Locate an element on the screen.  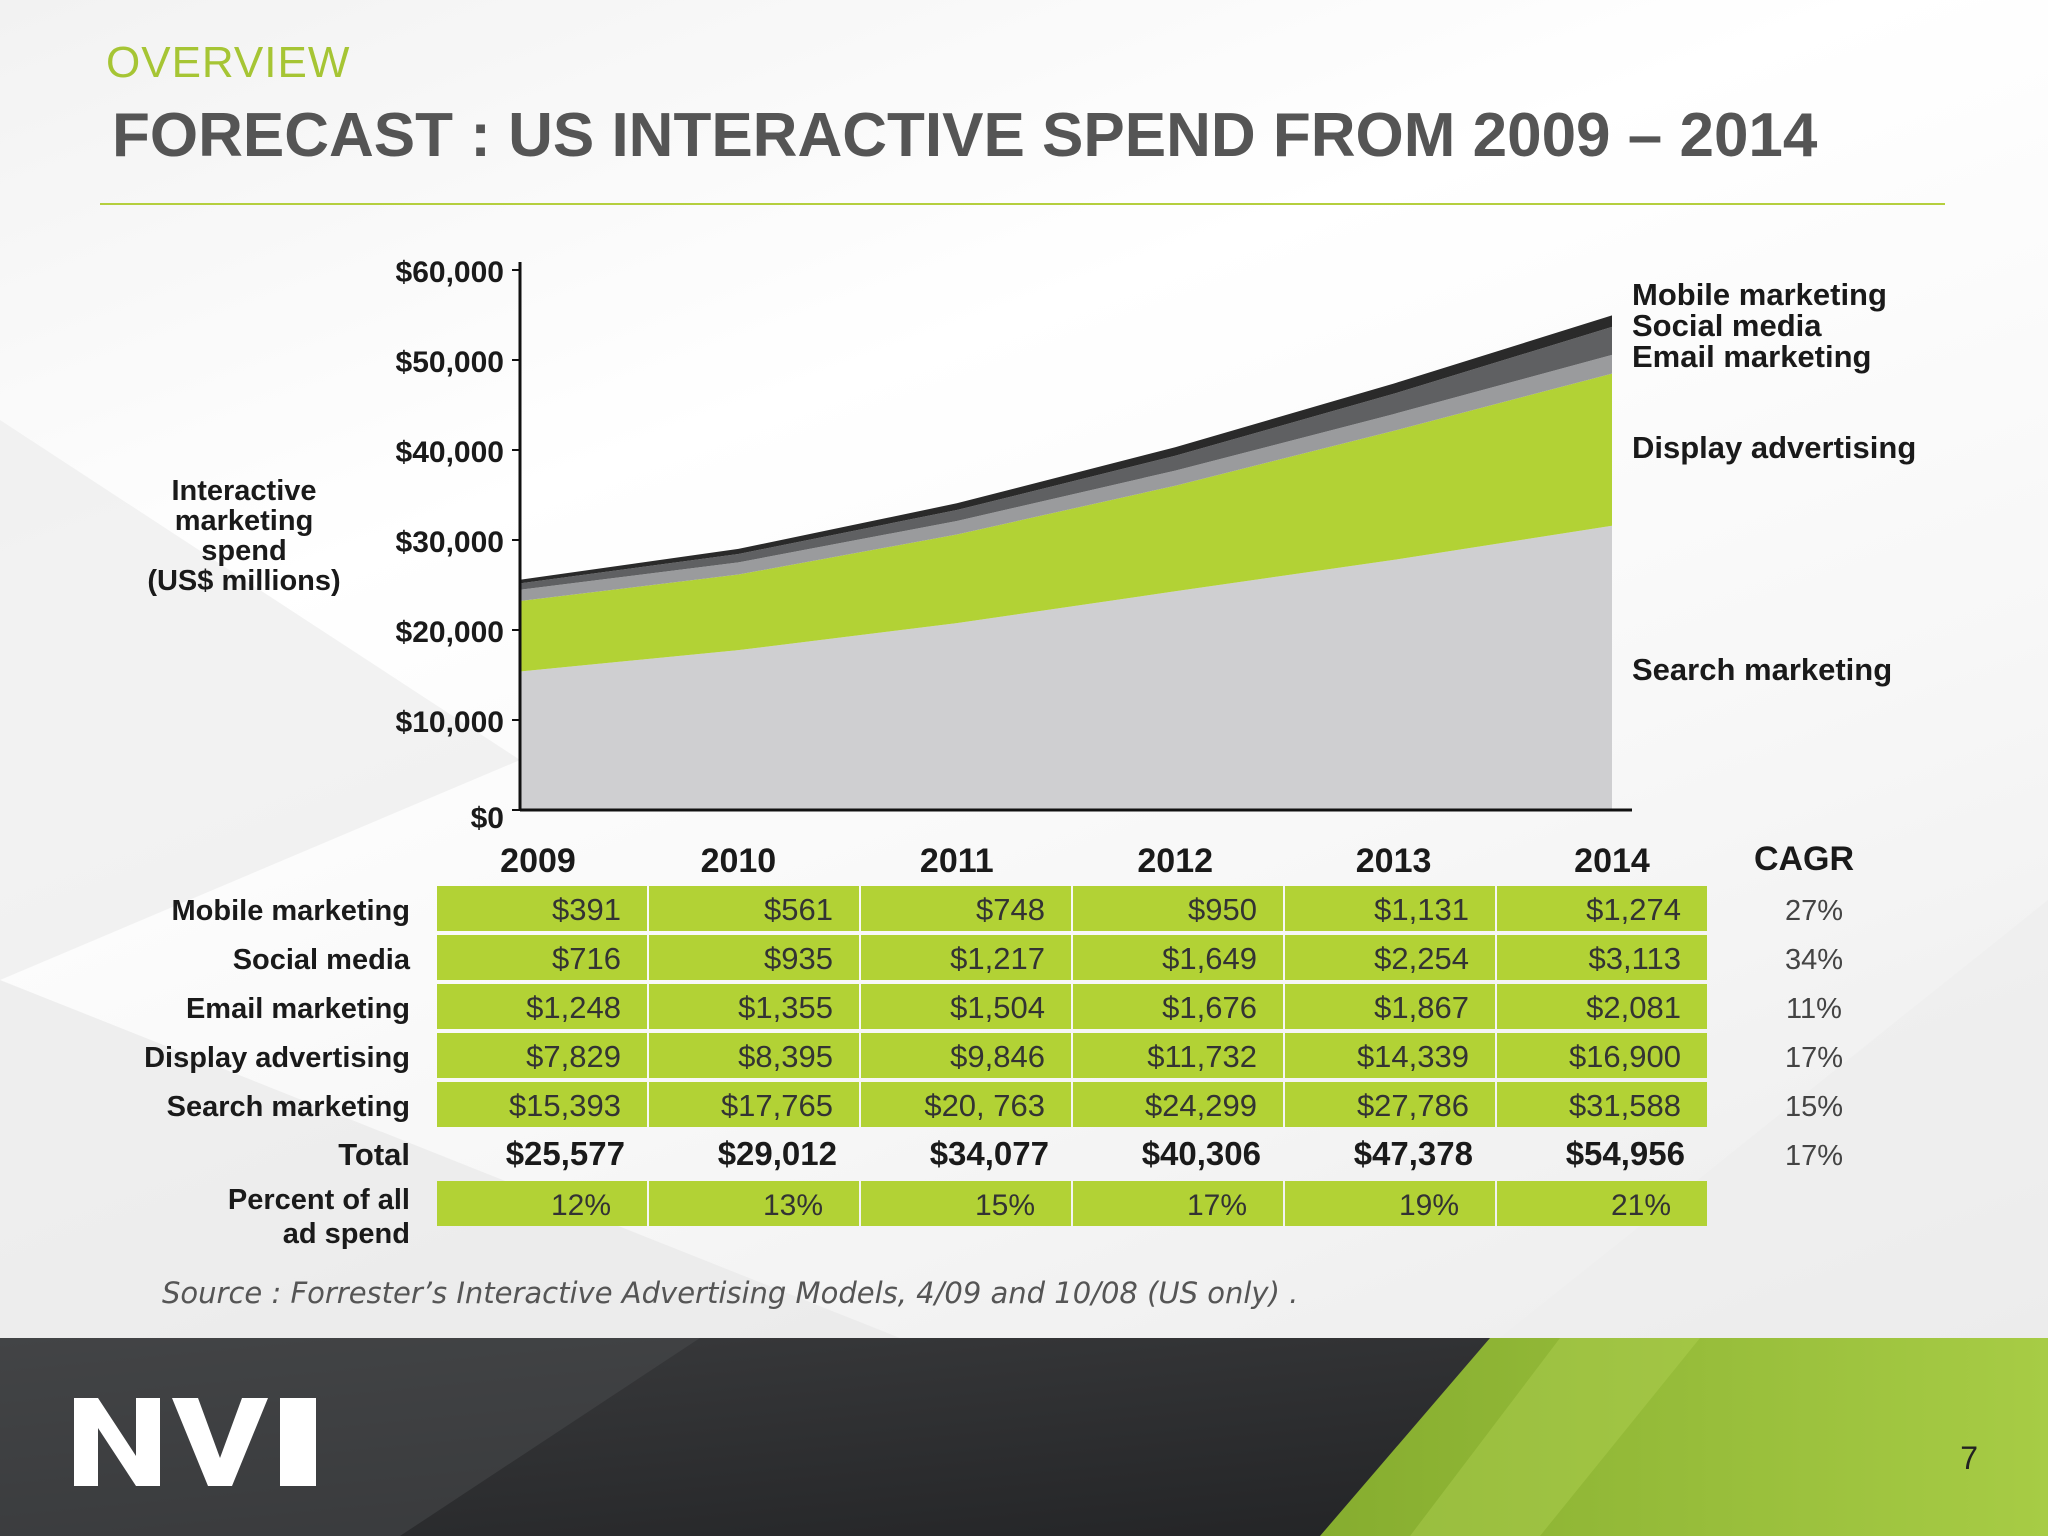
cell-value: $561 is located at coordinates (798, 909).